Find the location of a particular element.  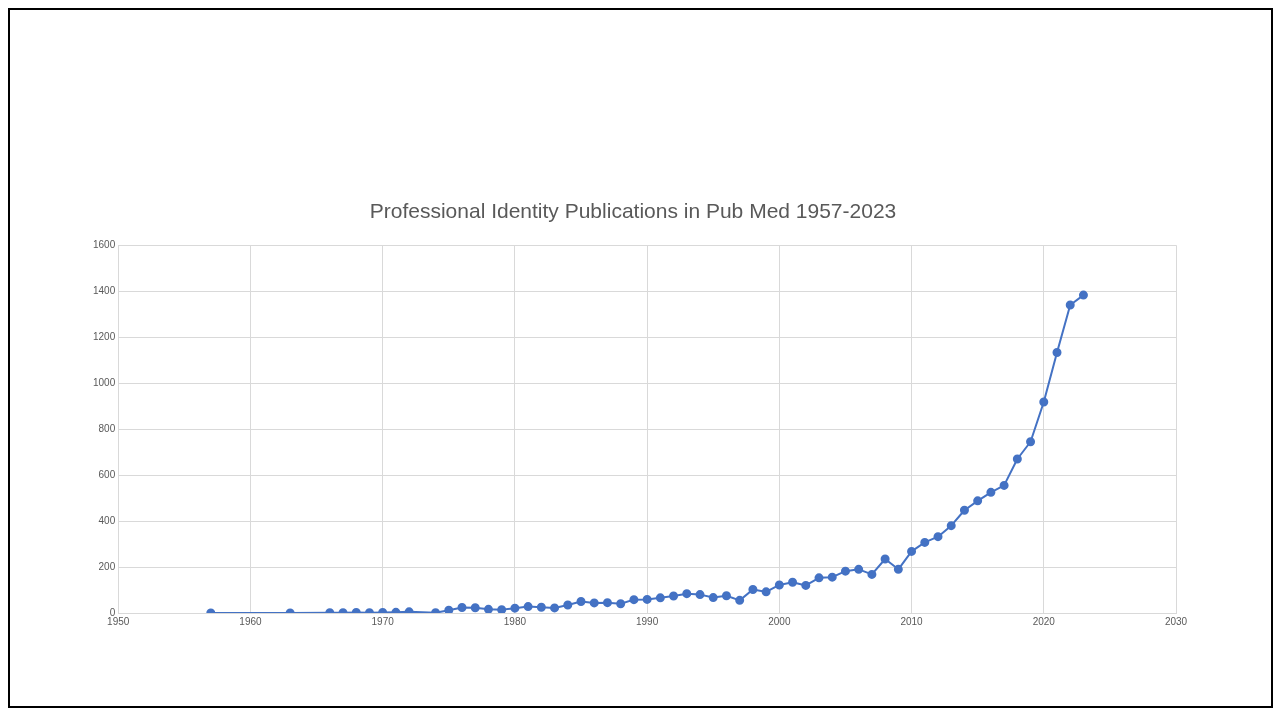

x-tick-label: 2010 is located at coordinates (912, 621).